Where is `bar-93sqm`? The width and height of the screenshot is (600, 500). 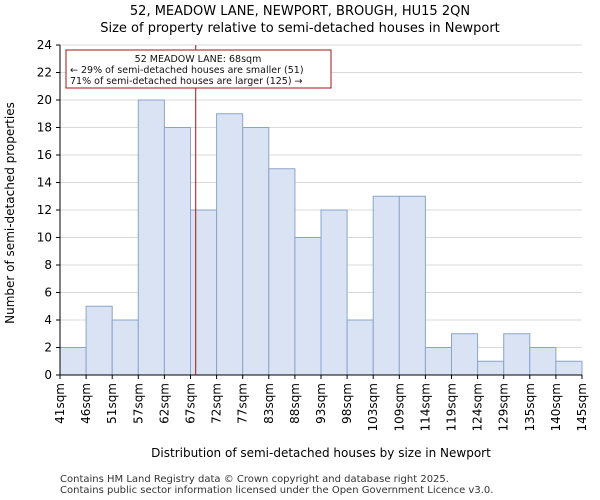
bar-93sqm is located at coordinates (334, 292).